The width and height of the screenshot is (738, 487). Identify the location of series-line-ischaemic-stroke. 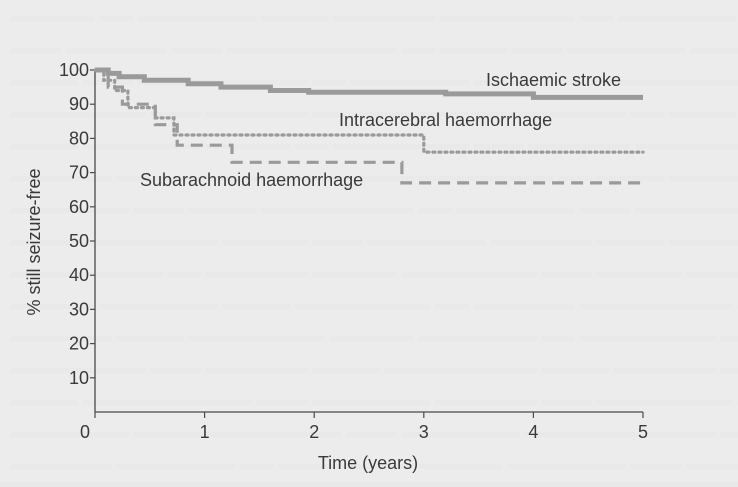
(369, 83).